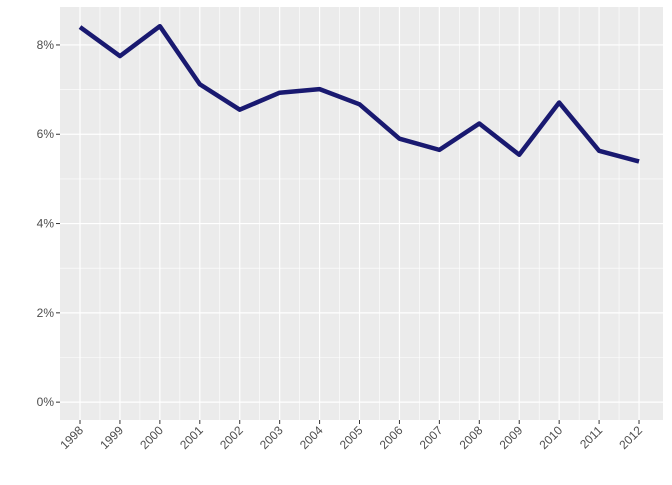 The height and width of the screenshot is (485, 672). I want to click on x-tick-label: 1999, so click(111, 437).